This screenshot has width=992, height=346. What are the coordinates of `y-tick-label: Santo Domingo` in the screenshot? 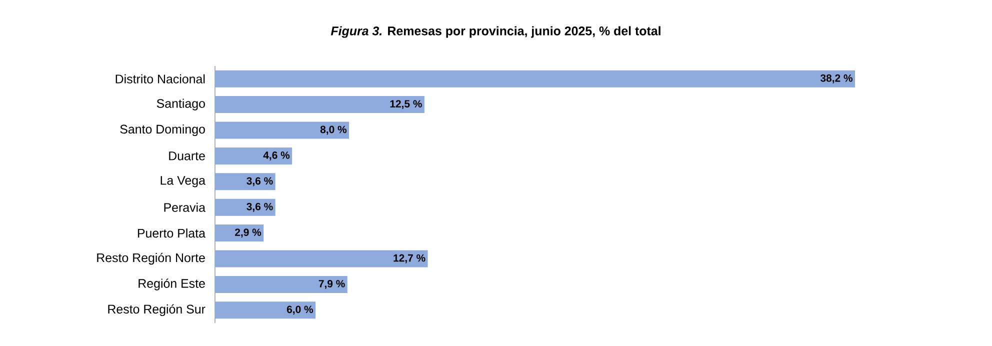 It's located at (162, 130).